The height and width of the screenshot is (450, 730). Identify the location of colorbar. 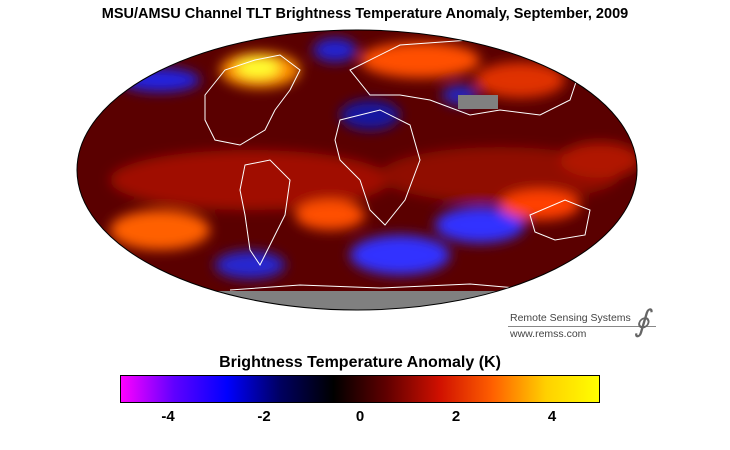
(360, 389).